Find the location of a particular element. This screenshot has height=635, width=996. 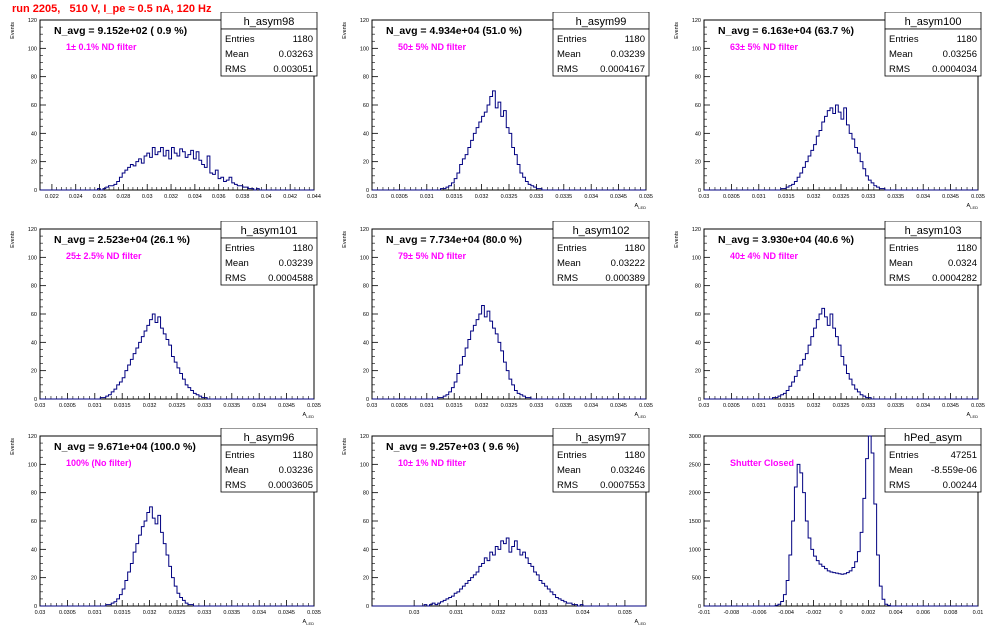

x-tick-label: 0 is located at coordinates (840, 613).